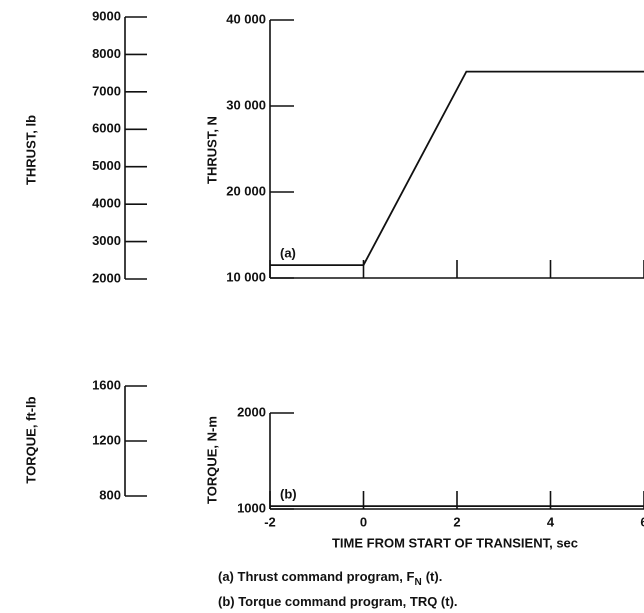 The image size is (644, 613). I want to click on x-tick-label: 2, so click(456, 521).